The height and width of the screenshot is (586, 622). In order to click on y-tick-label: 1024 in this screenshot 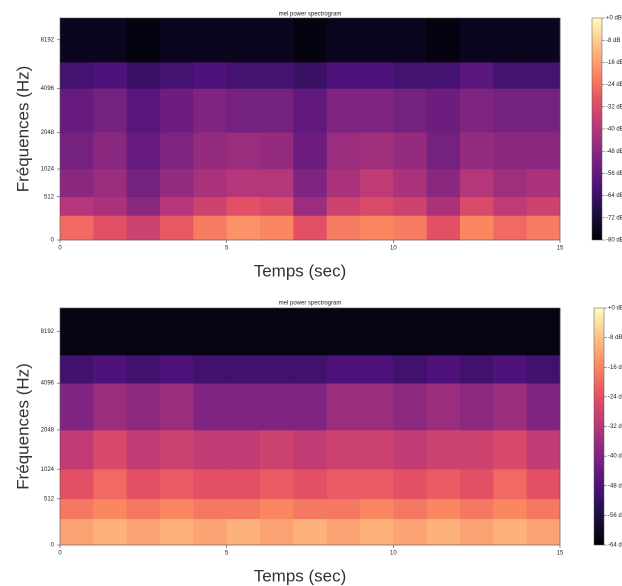, I will do `click(48, 470)`.